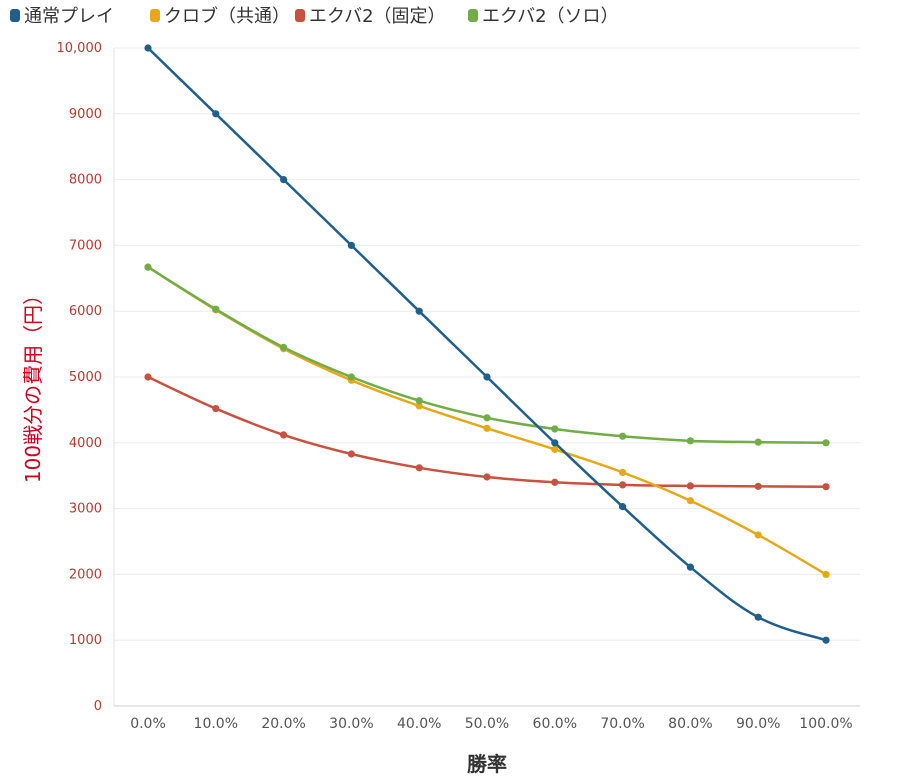 Image resolution: width=897 pixels, height=776 pixels. Describe the element at coordinates (216, 724) in the screenshot. I see `x-tick-label: 10.0%` at that location.